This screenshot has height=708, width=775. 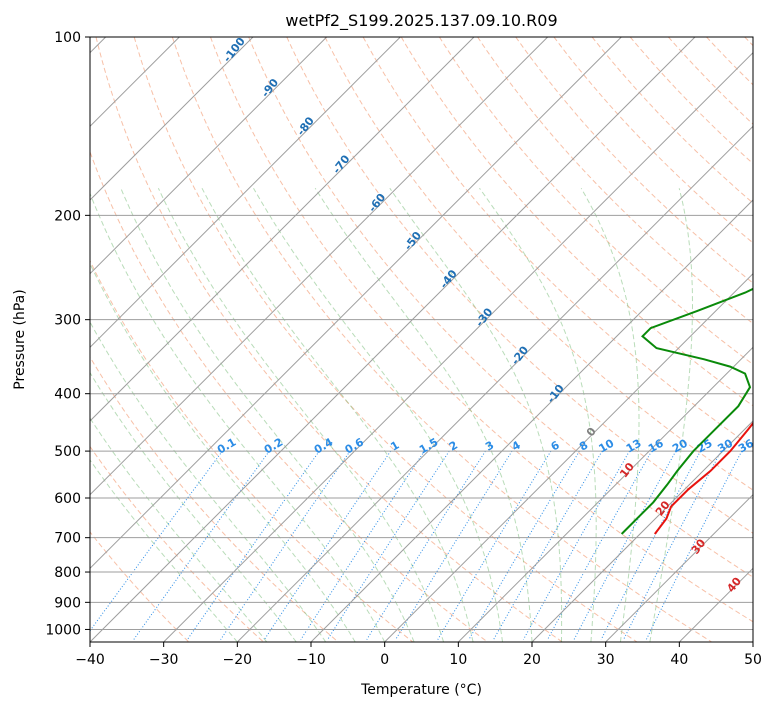 What do you see at coordinates (341, 164) in the screenshot?
I see `dry-adiabat-label: -70` at bounding box center [341, 164].